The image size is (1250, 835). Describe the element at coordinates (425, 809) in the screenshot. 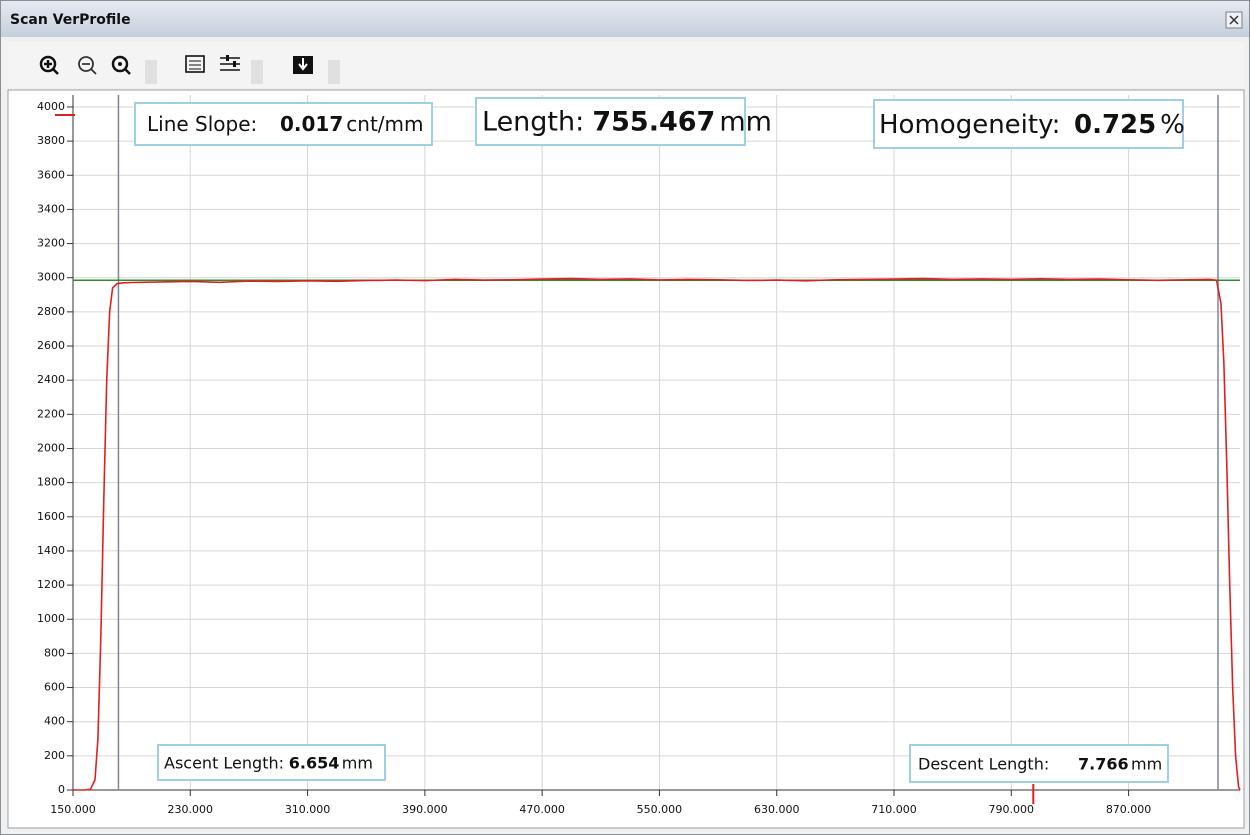

I see `x-tick-label: 390.000` at that location.